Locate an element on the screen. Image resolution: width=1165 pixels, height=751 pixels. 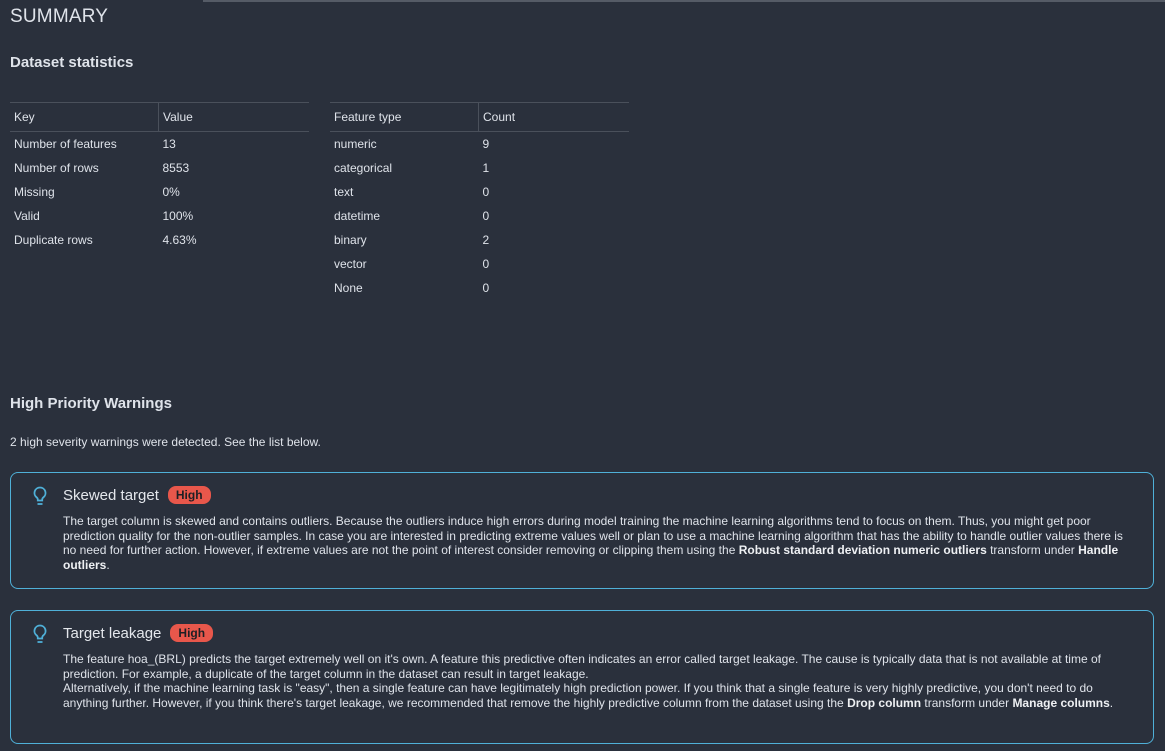
warning-title: Target leakage is located at coordinates (112, 633).